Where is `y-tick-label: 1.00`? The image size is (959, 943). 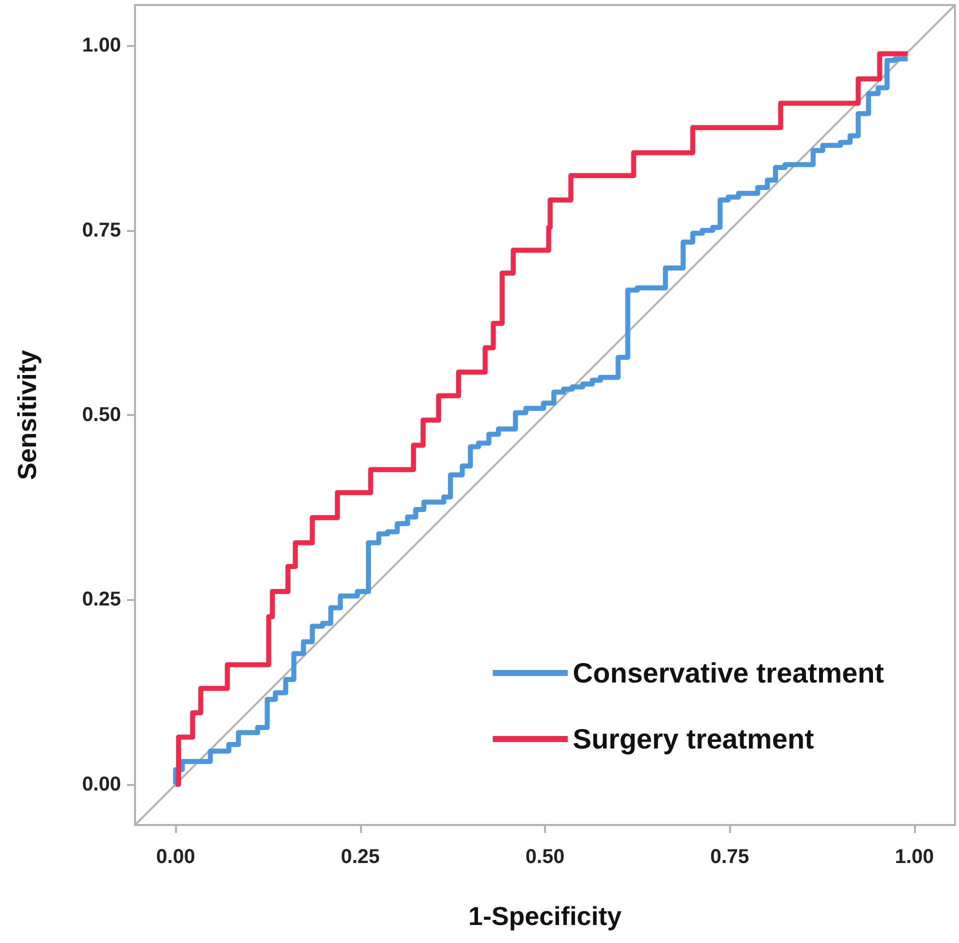 y-tick-label: 1.00 is located at coordinates (101, 45).